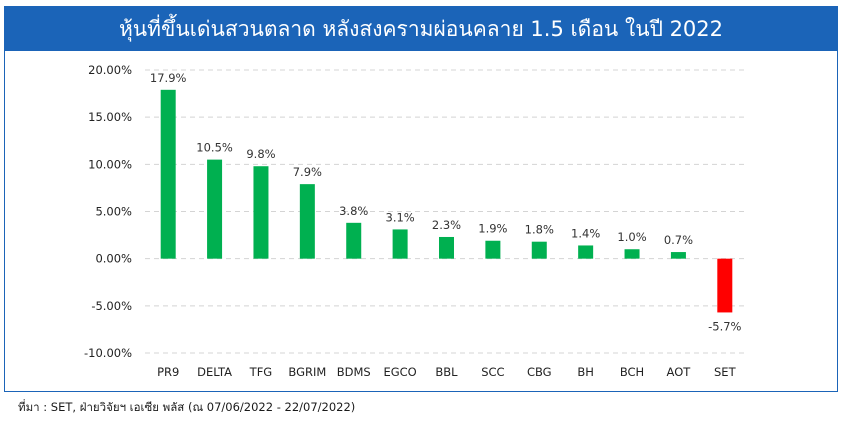 The height and width of the screenshot is (429, 847). What do you see at coordinates (724, 326) in the screenshot?
I see `data-label: -5.7%` at bounding box center [724, 326].